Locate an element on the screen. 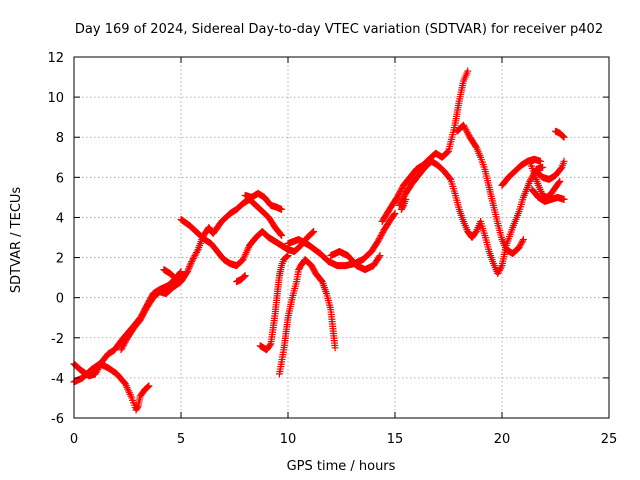 The width and height of the screenshot is (640, 480). x-axis-label: GPS time / hours is located at coordinates (341, 466).